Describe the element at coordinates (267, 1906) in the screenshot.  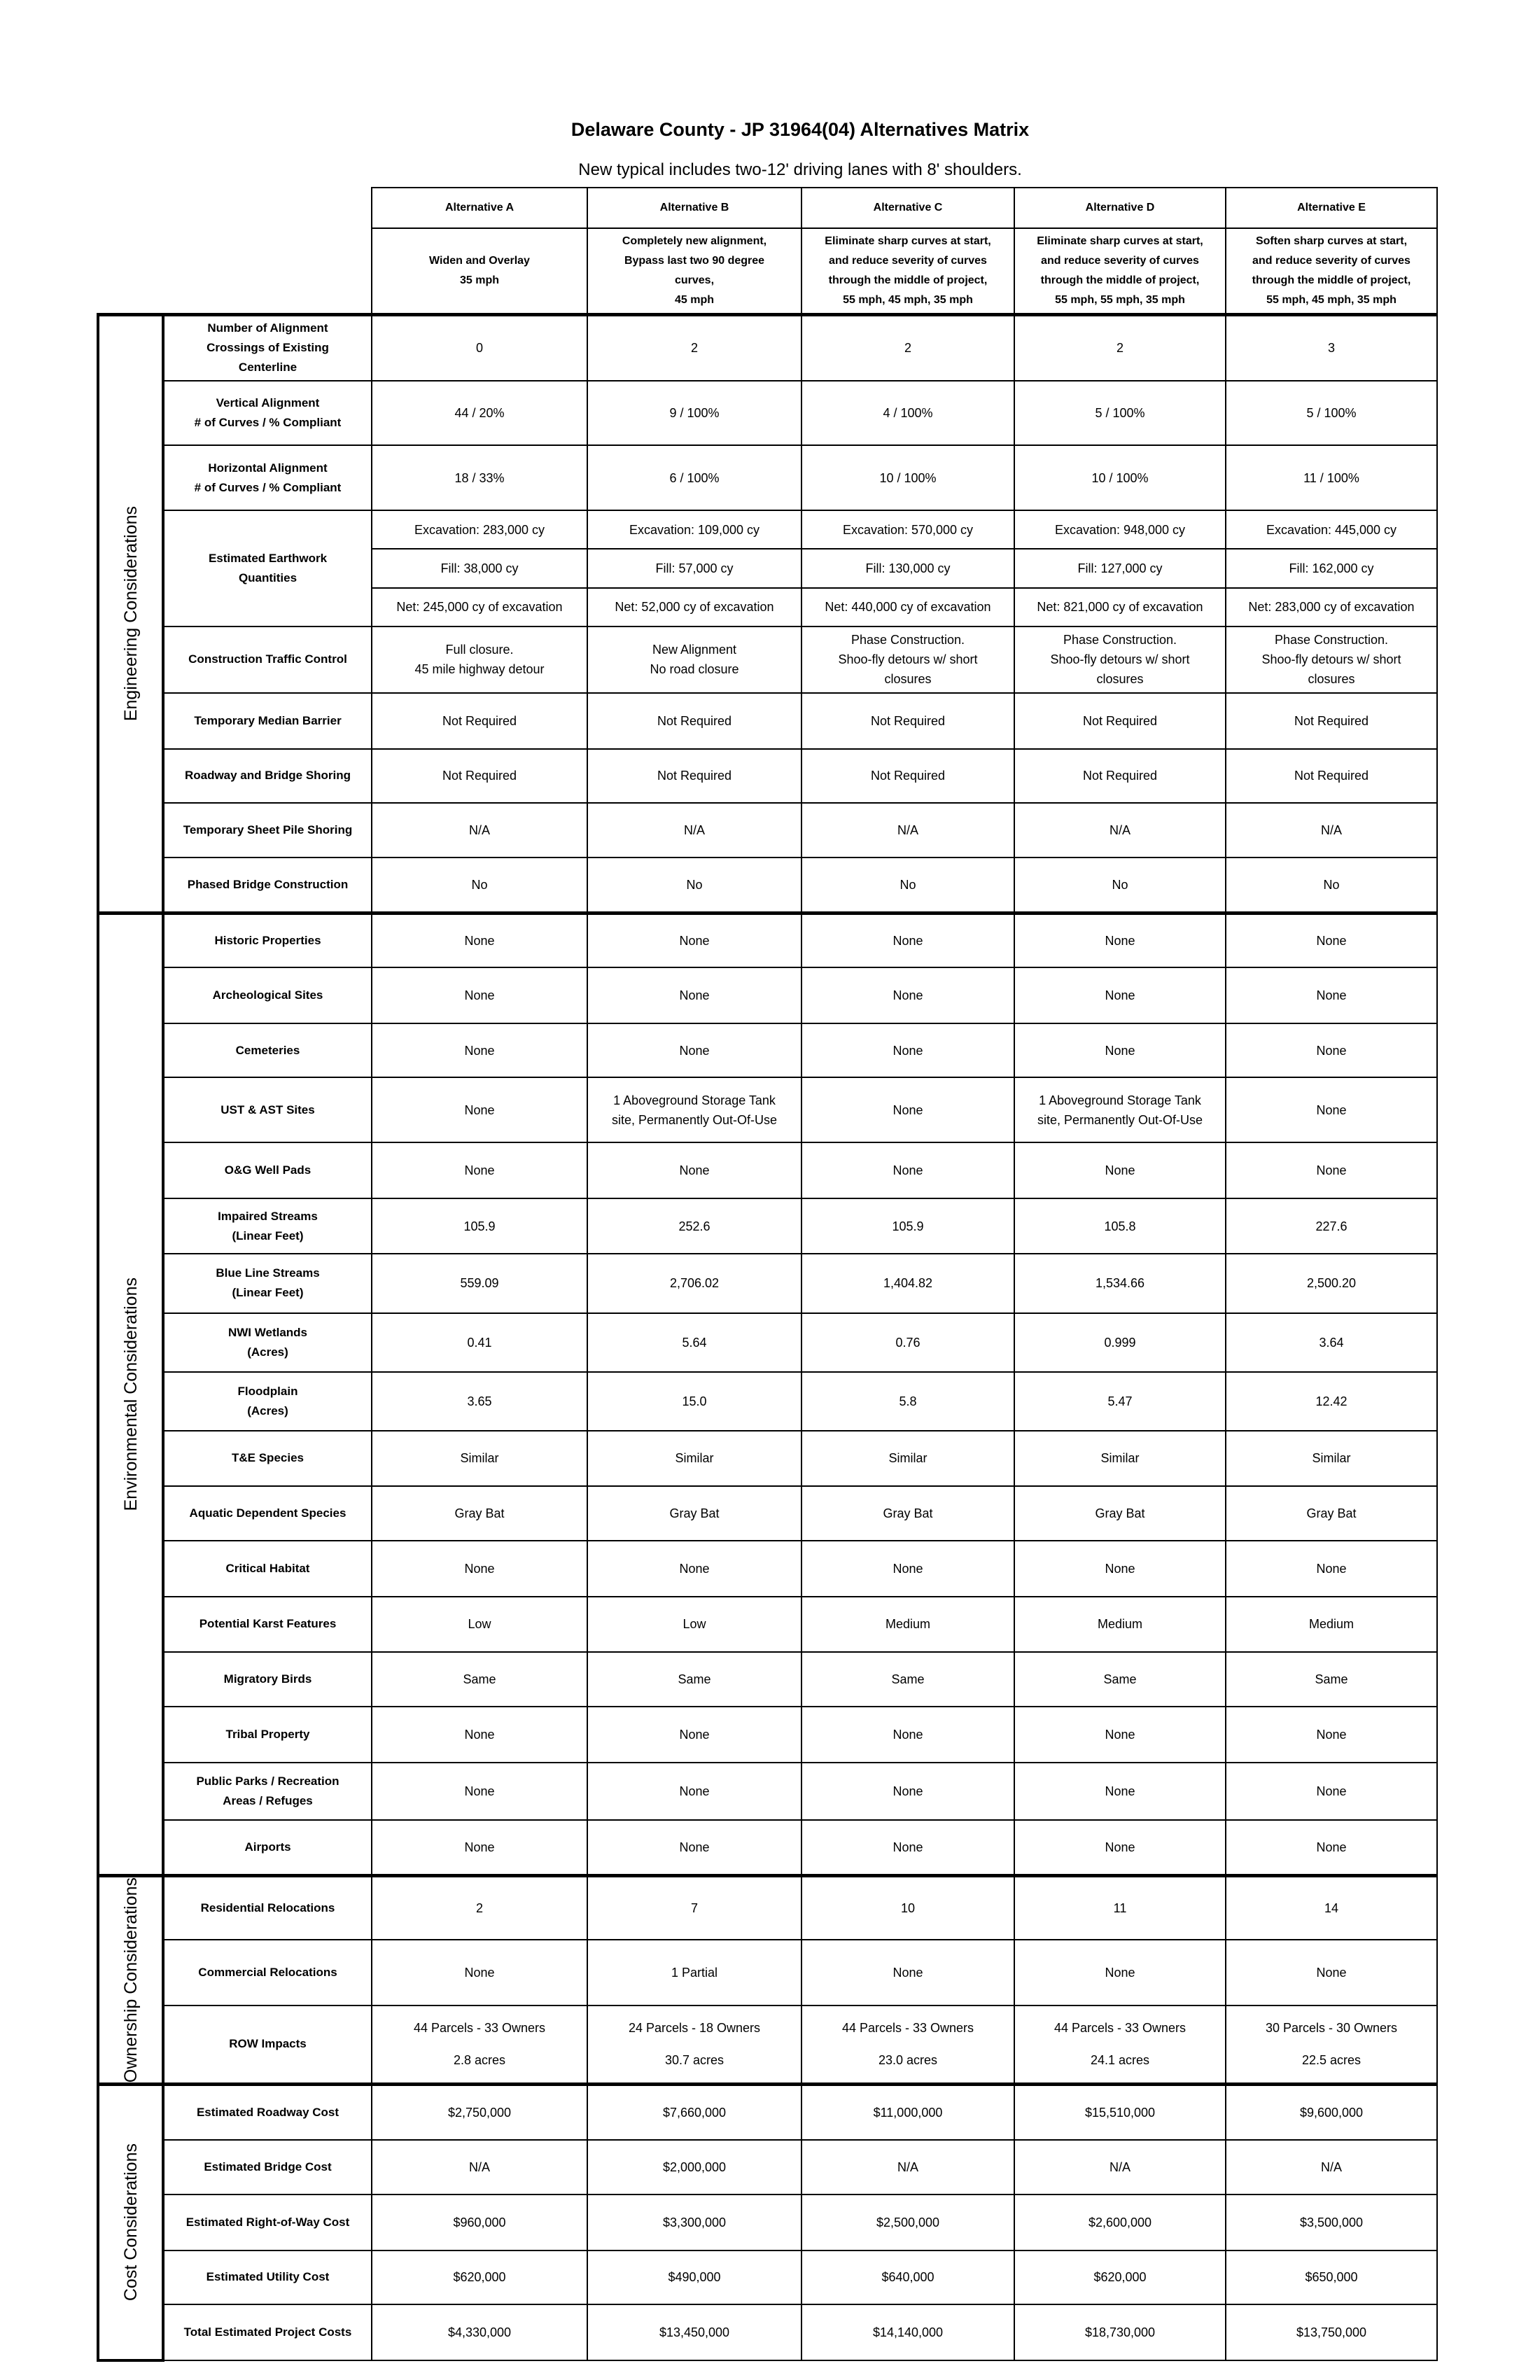
I see `row-label: Residential Relocations` at that location.